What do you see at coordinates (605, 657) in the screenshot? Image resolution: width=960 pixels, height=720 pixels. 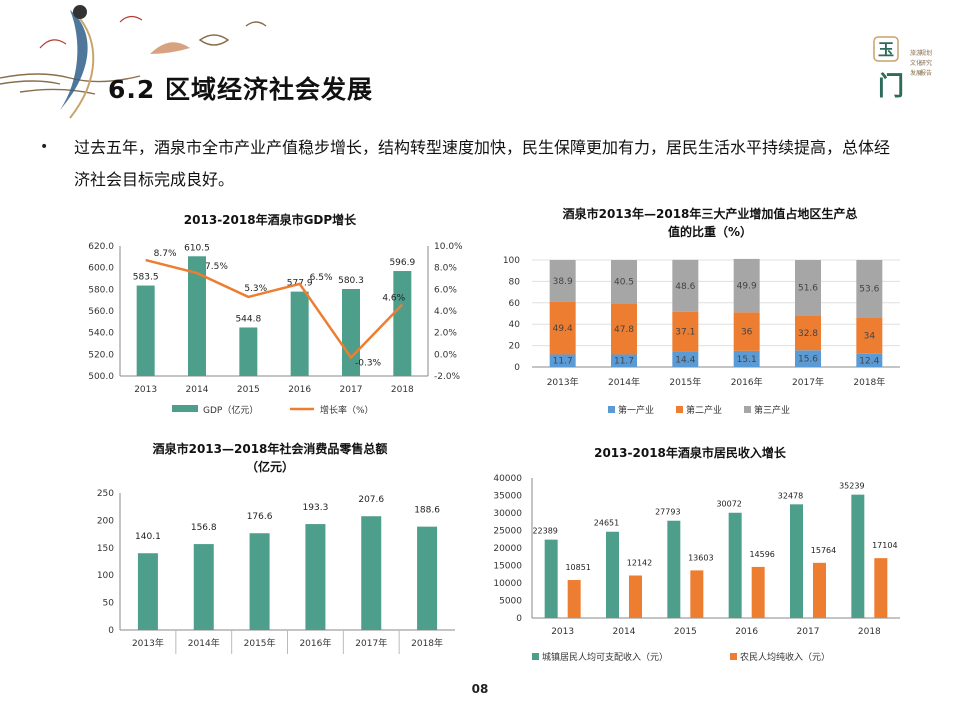 I see `income-legend-label: 城镇居民人均可支配收入（元）` at bounding box center [605, 657].